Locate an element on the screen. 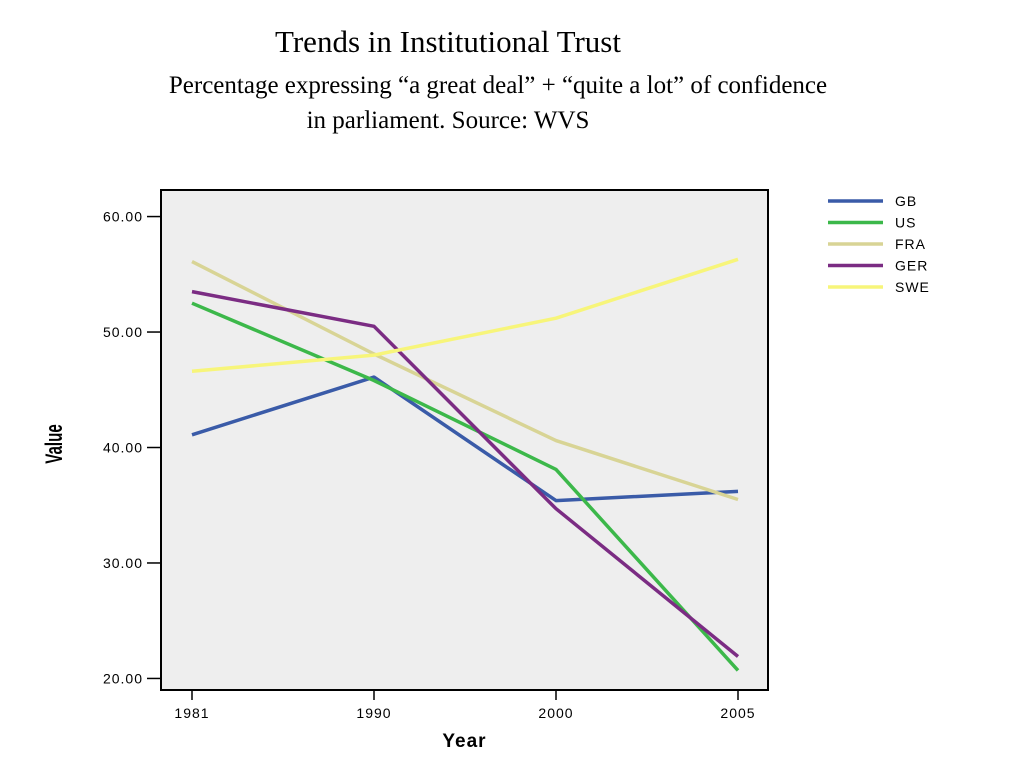 The image size is (1024, 768). y-tick-label-0: 20.00 is located at coordinates (123, 678).